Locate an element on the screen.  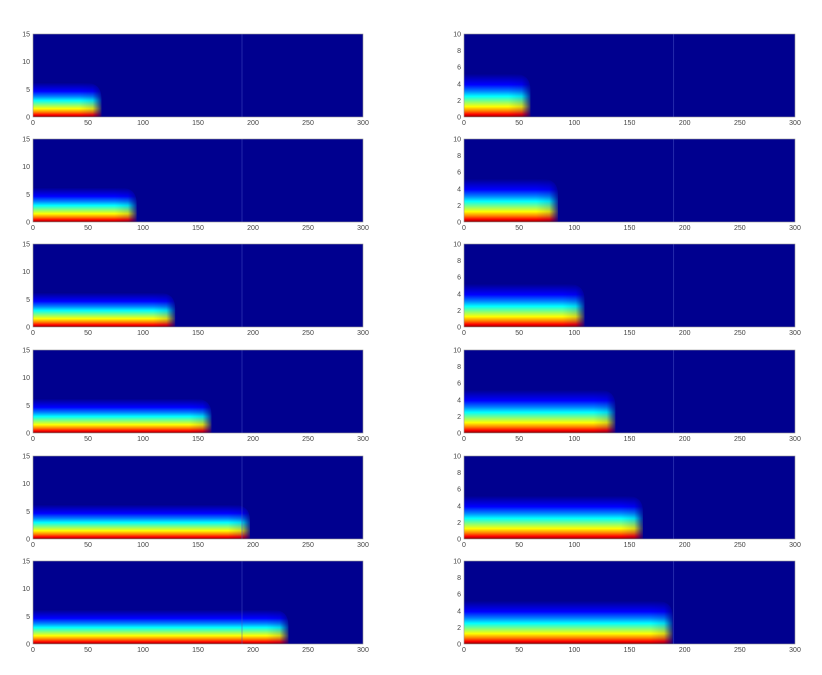
heatmap-panel-left-3: 0 50 100 150 200 250 300 0 5 10 15 is located at coordinates (195, 290).